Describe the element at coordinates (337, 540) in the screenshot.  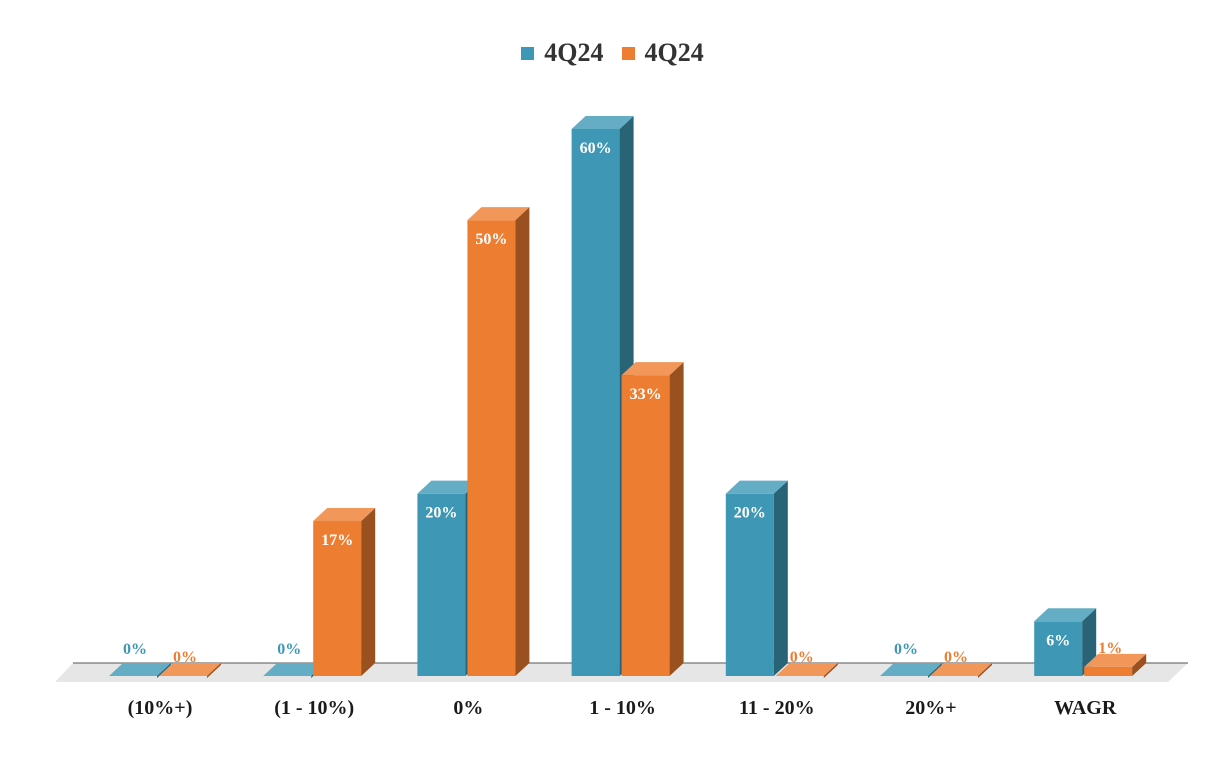
I see `data-label-2-2: 17%` at that location.